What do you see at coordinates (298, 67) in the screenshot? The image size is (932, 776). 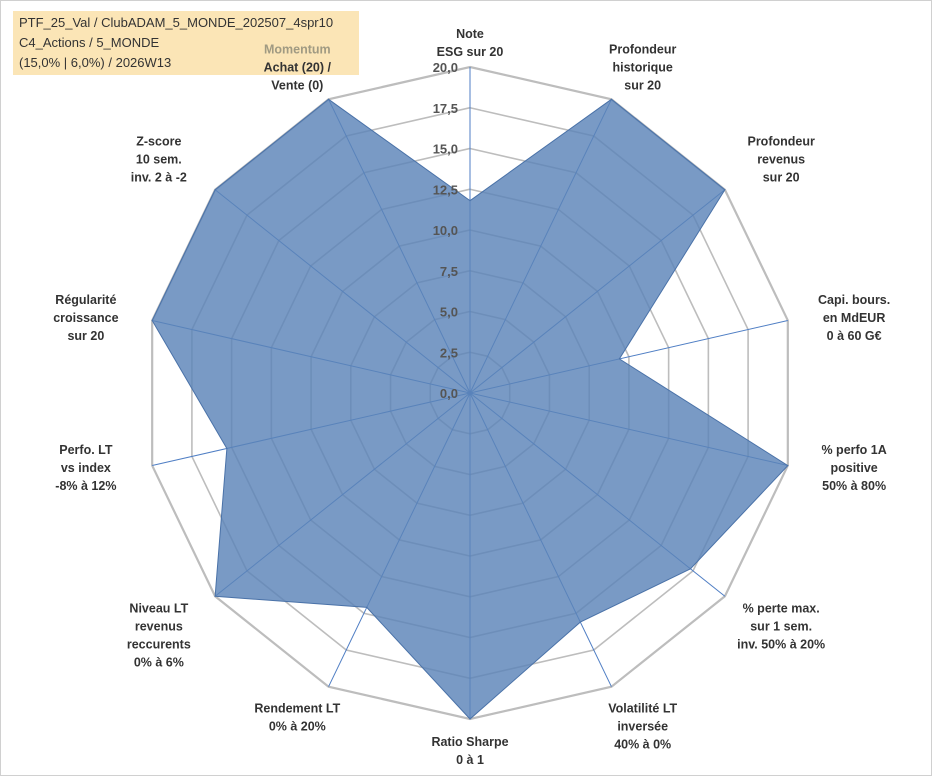 I see `axis-label: Momentum Achat (20) / Vente (0)` at bounding box center [298, 67].